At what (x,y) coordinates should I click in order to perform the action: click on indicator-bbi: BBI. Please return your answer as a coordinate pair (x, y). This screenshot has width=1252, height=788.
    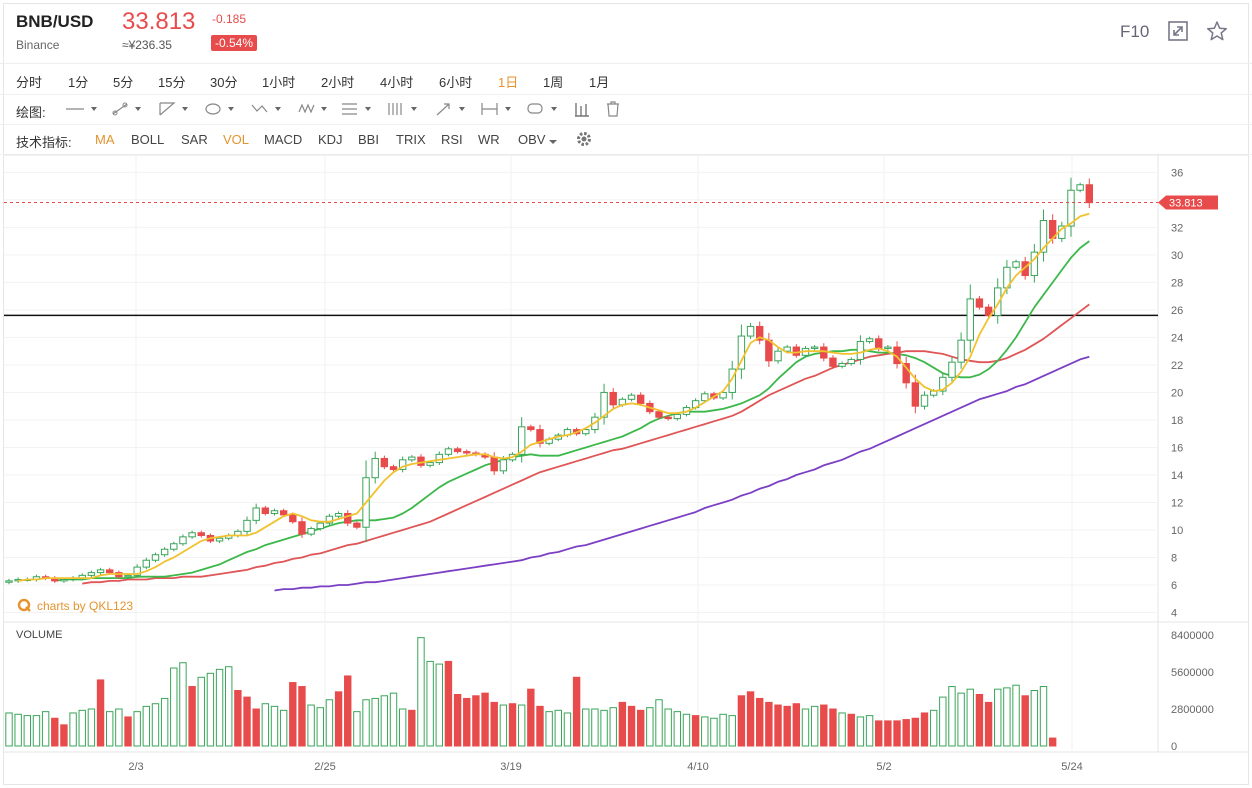
    Looking at the image, I should click on (368, 139).